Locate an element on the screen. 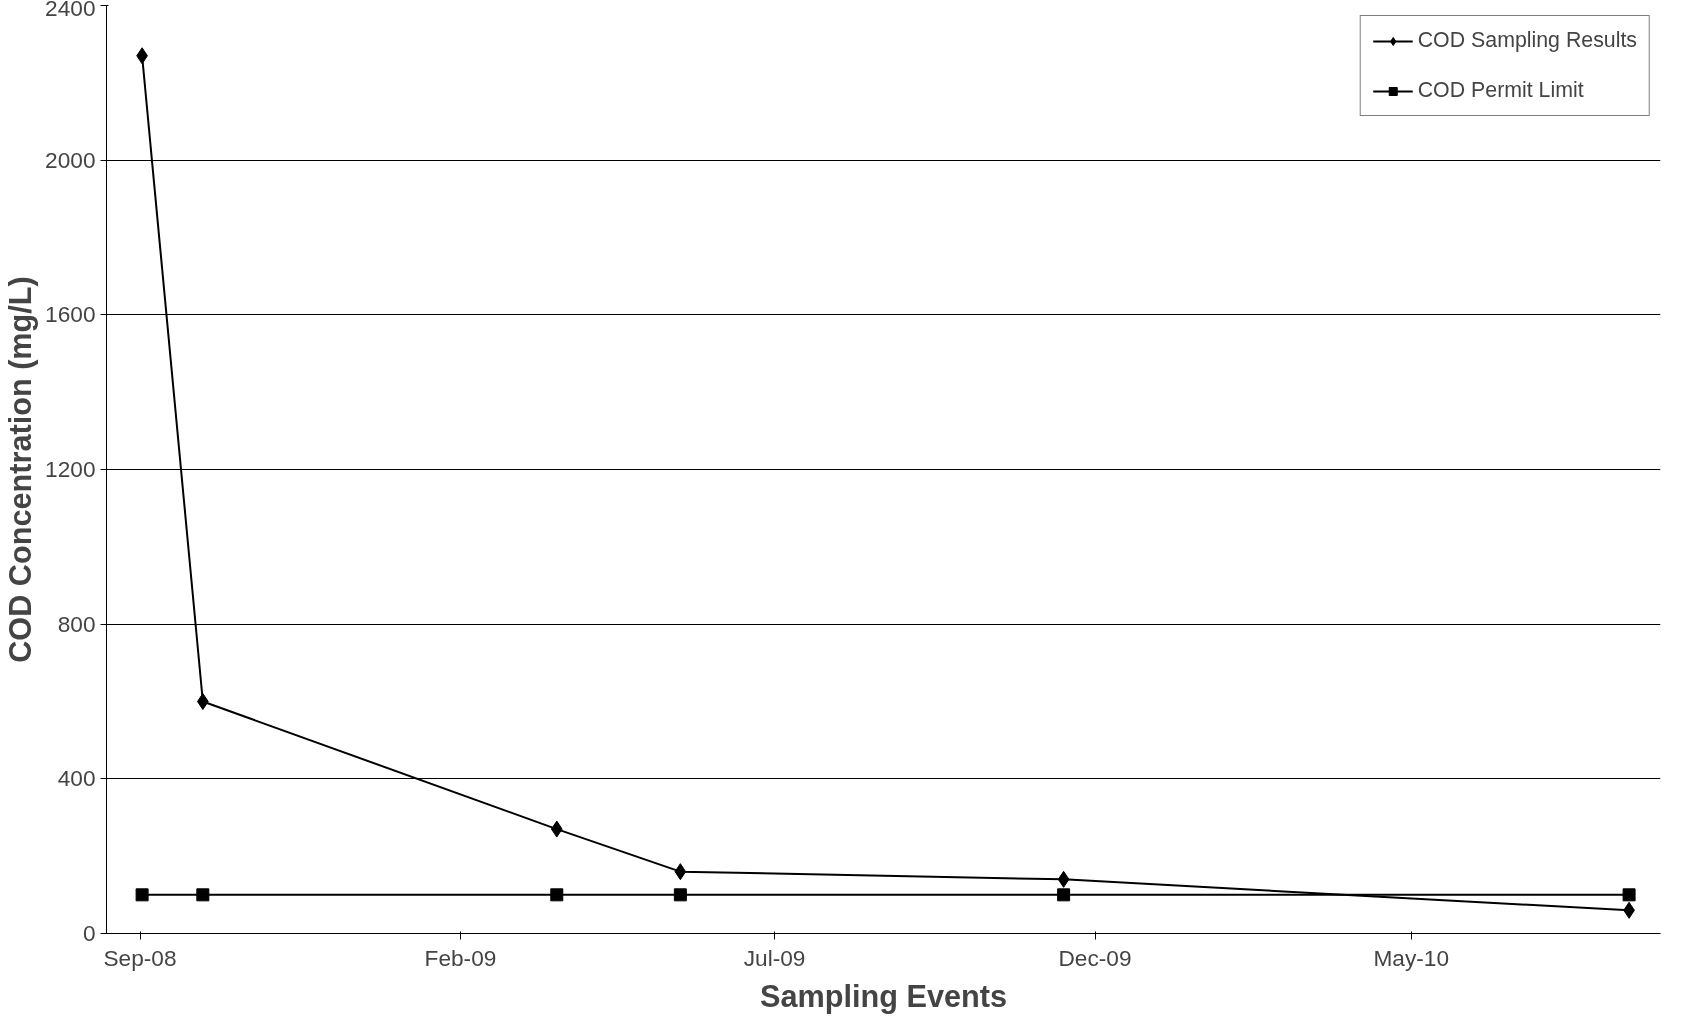  y-tick-label: 1600 is located at coordinates (70, 314).